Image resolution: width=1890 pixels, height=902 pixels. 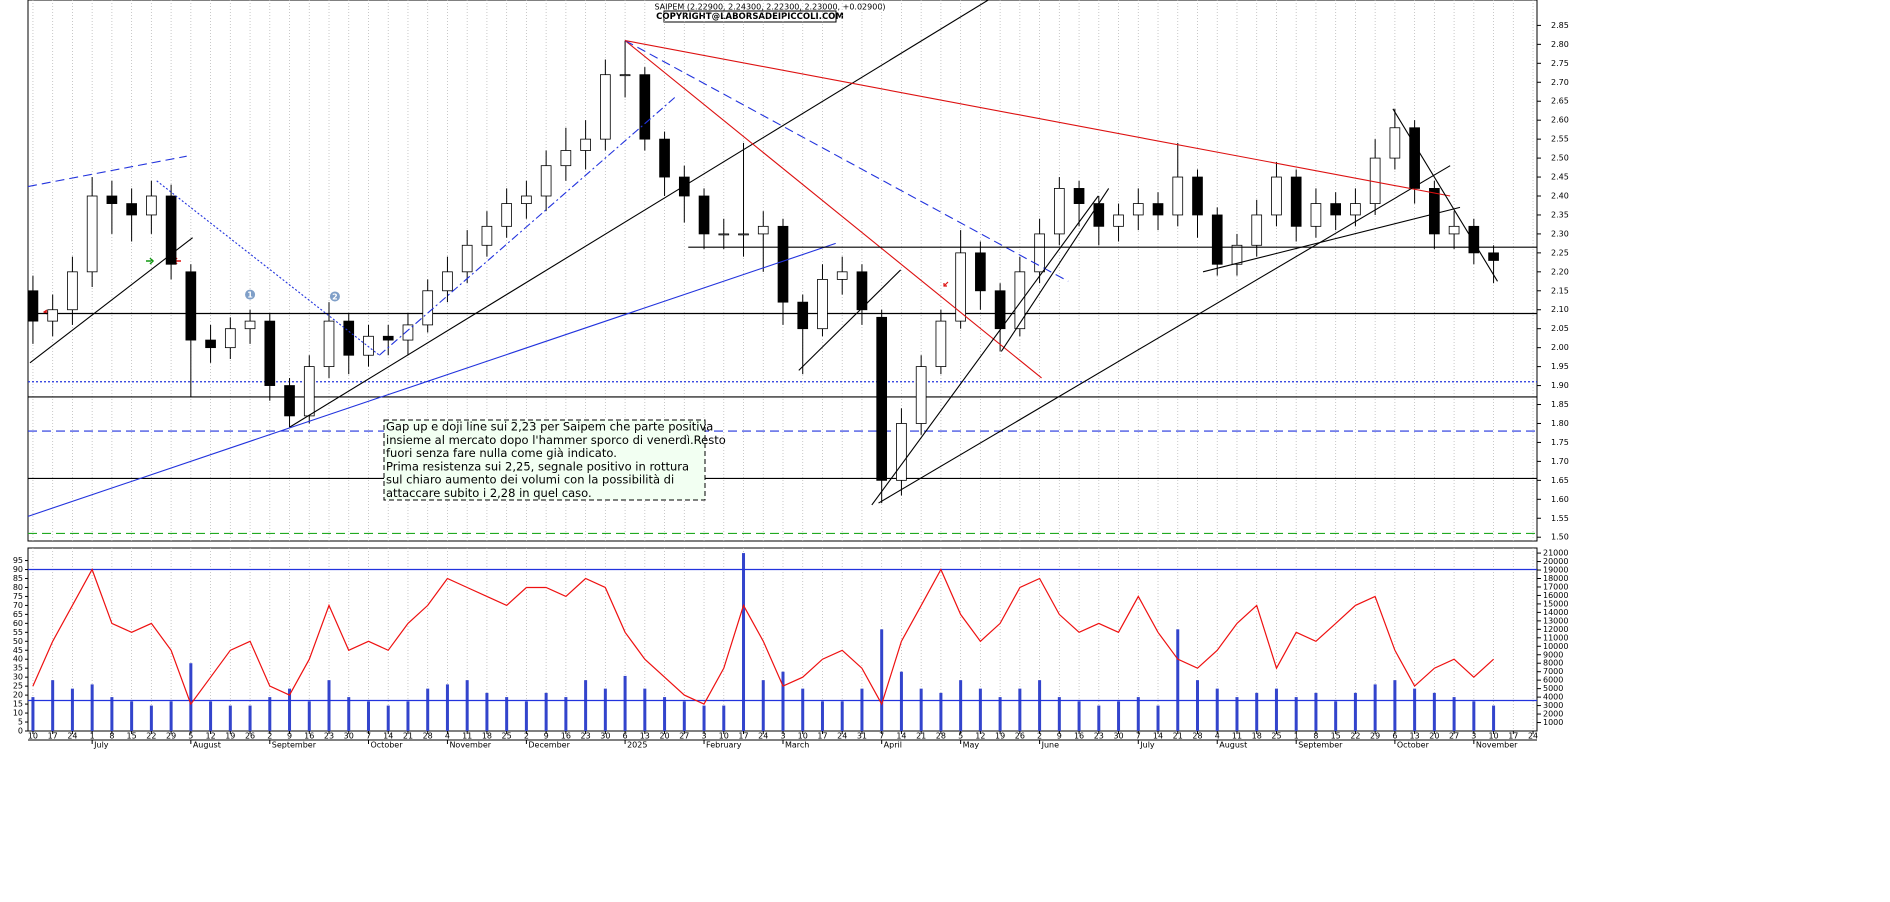 I want to click on x-tick-label: 22, so click(x=151, y=736).